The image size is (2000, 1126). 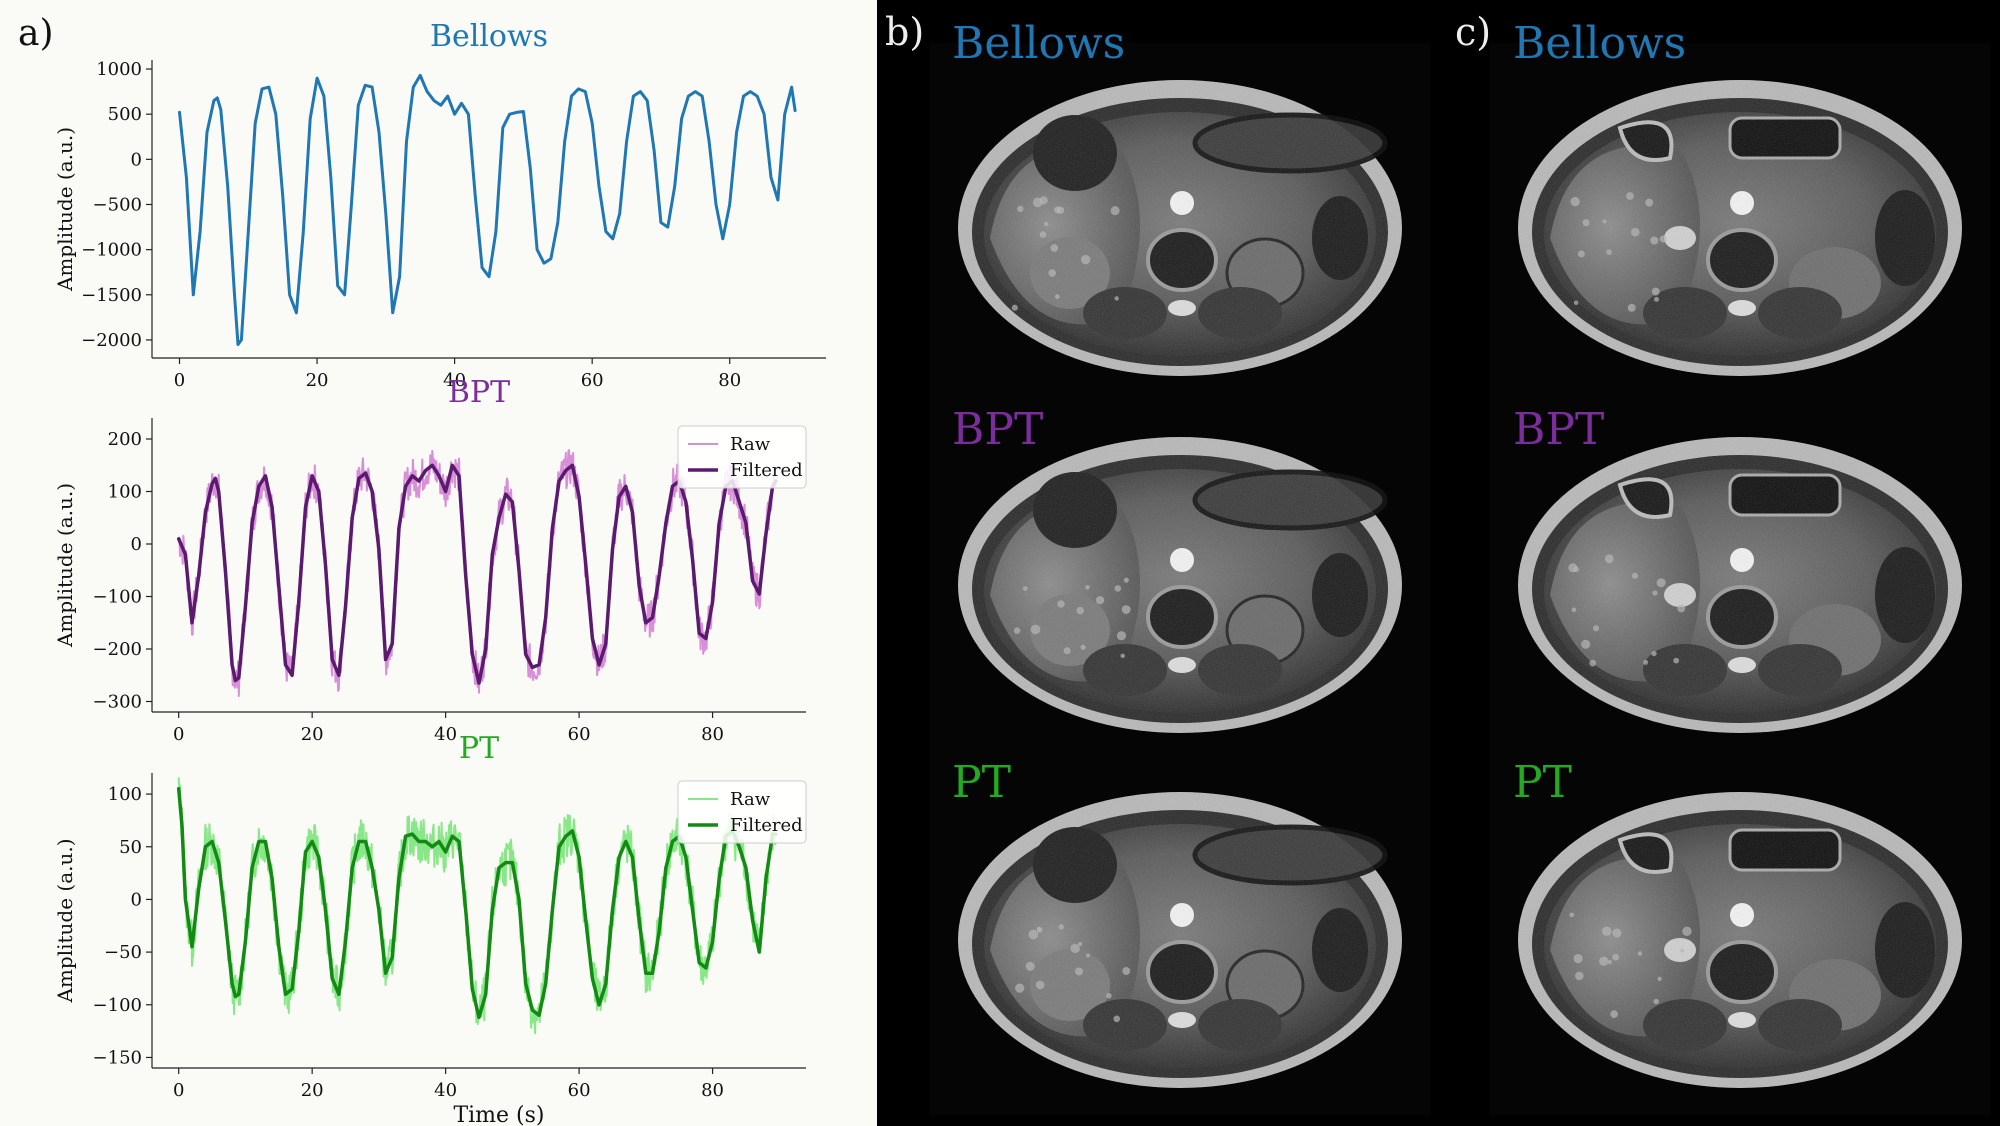 What do you see at coordinates (479, 392) in the screenshot?
I see `chart-title: BPT` at bounding box center [479, 392].